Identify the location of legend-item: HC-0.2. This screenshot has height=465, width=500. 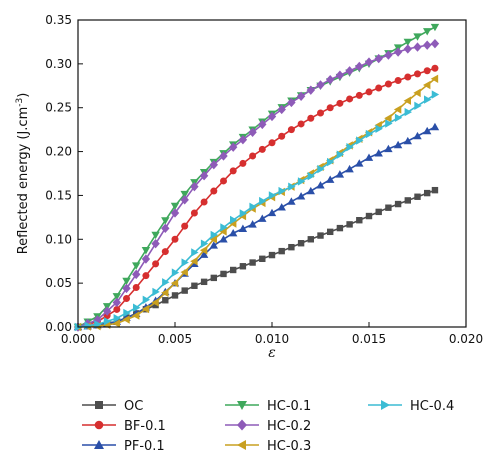
(268, 426).